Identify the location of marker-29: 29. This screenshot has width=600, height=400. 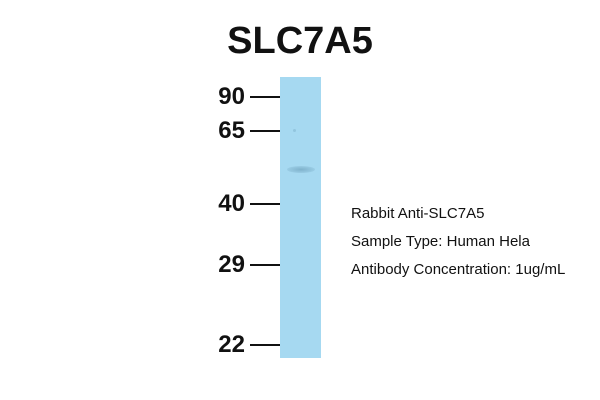
(240, 265).